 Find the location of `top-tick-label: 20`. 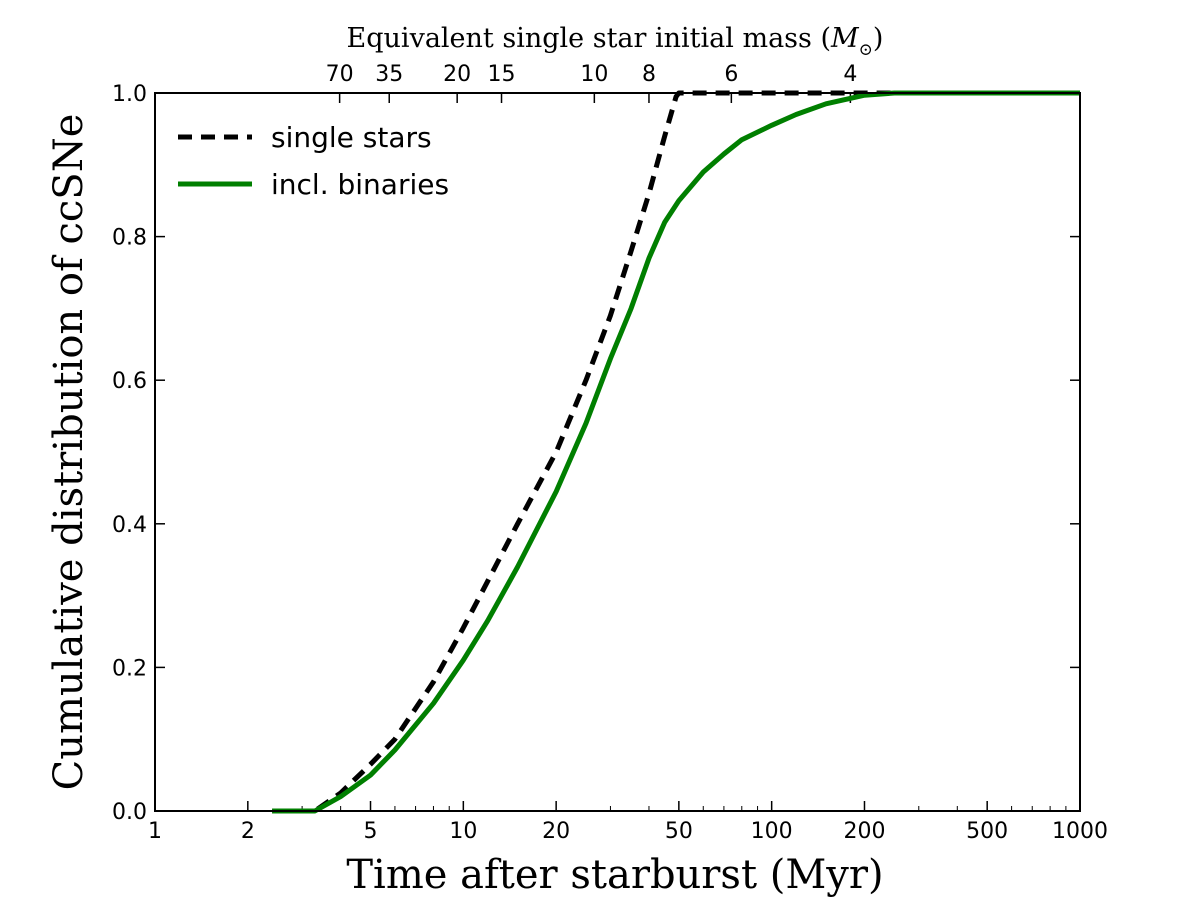

top-tick-label: 20 is located at coordinates (457, 74).